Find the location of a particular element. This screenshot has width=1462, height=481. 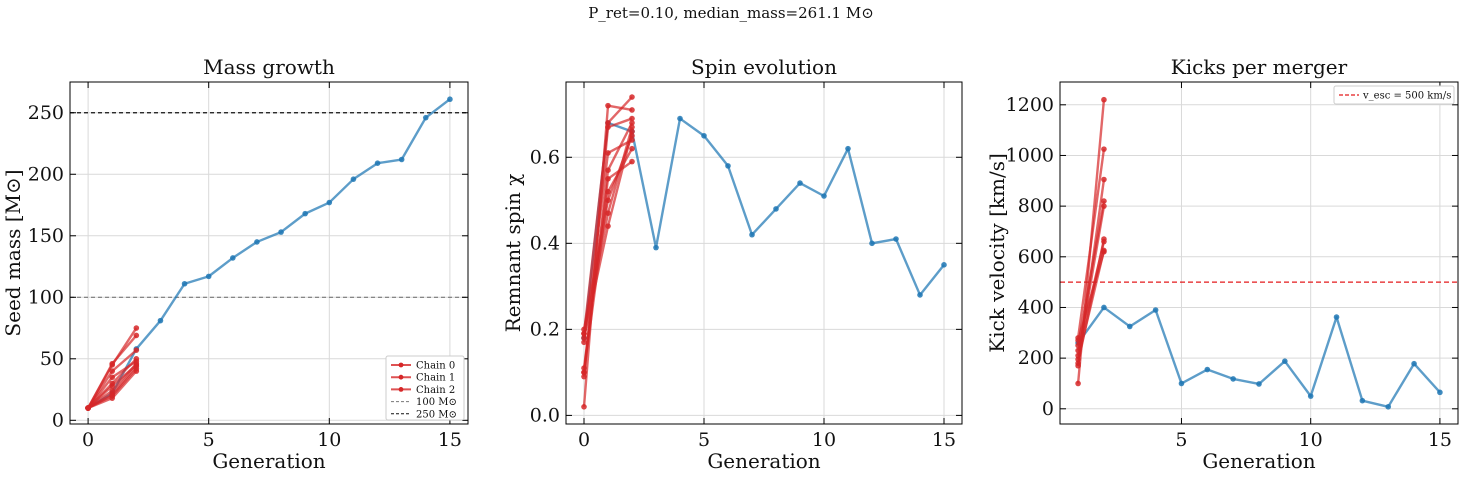

legend-box is located at coordinates (425, 388).